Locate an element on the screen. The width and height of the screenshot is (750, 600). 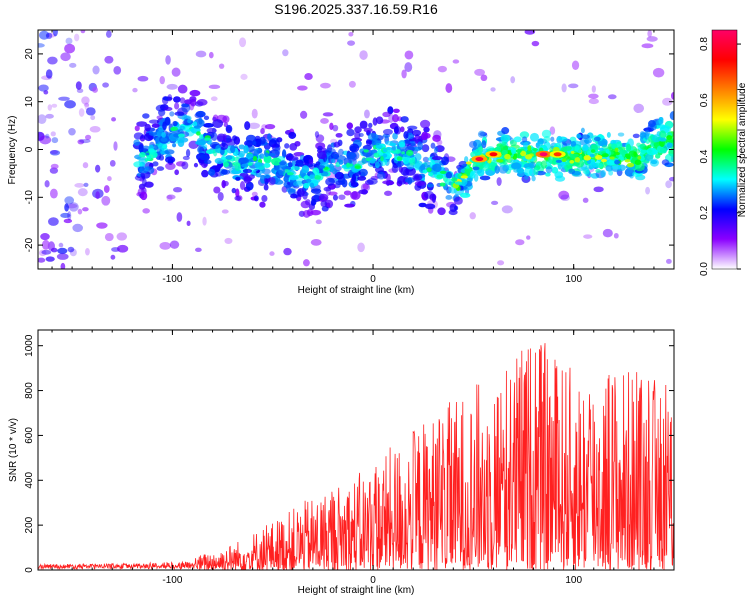
x-tick-label: 0 is located at coordinates (373, 580).